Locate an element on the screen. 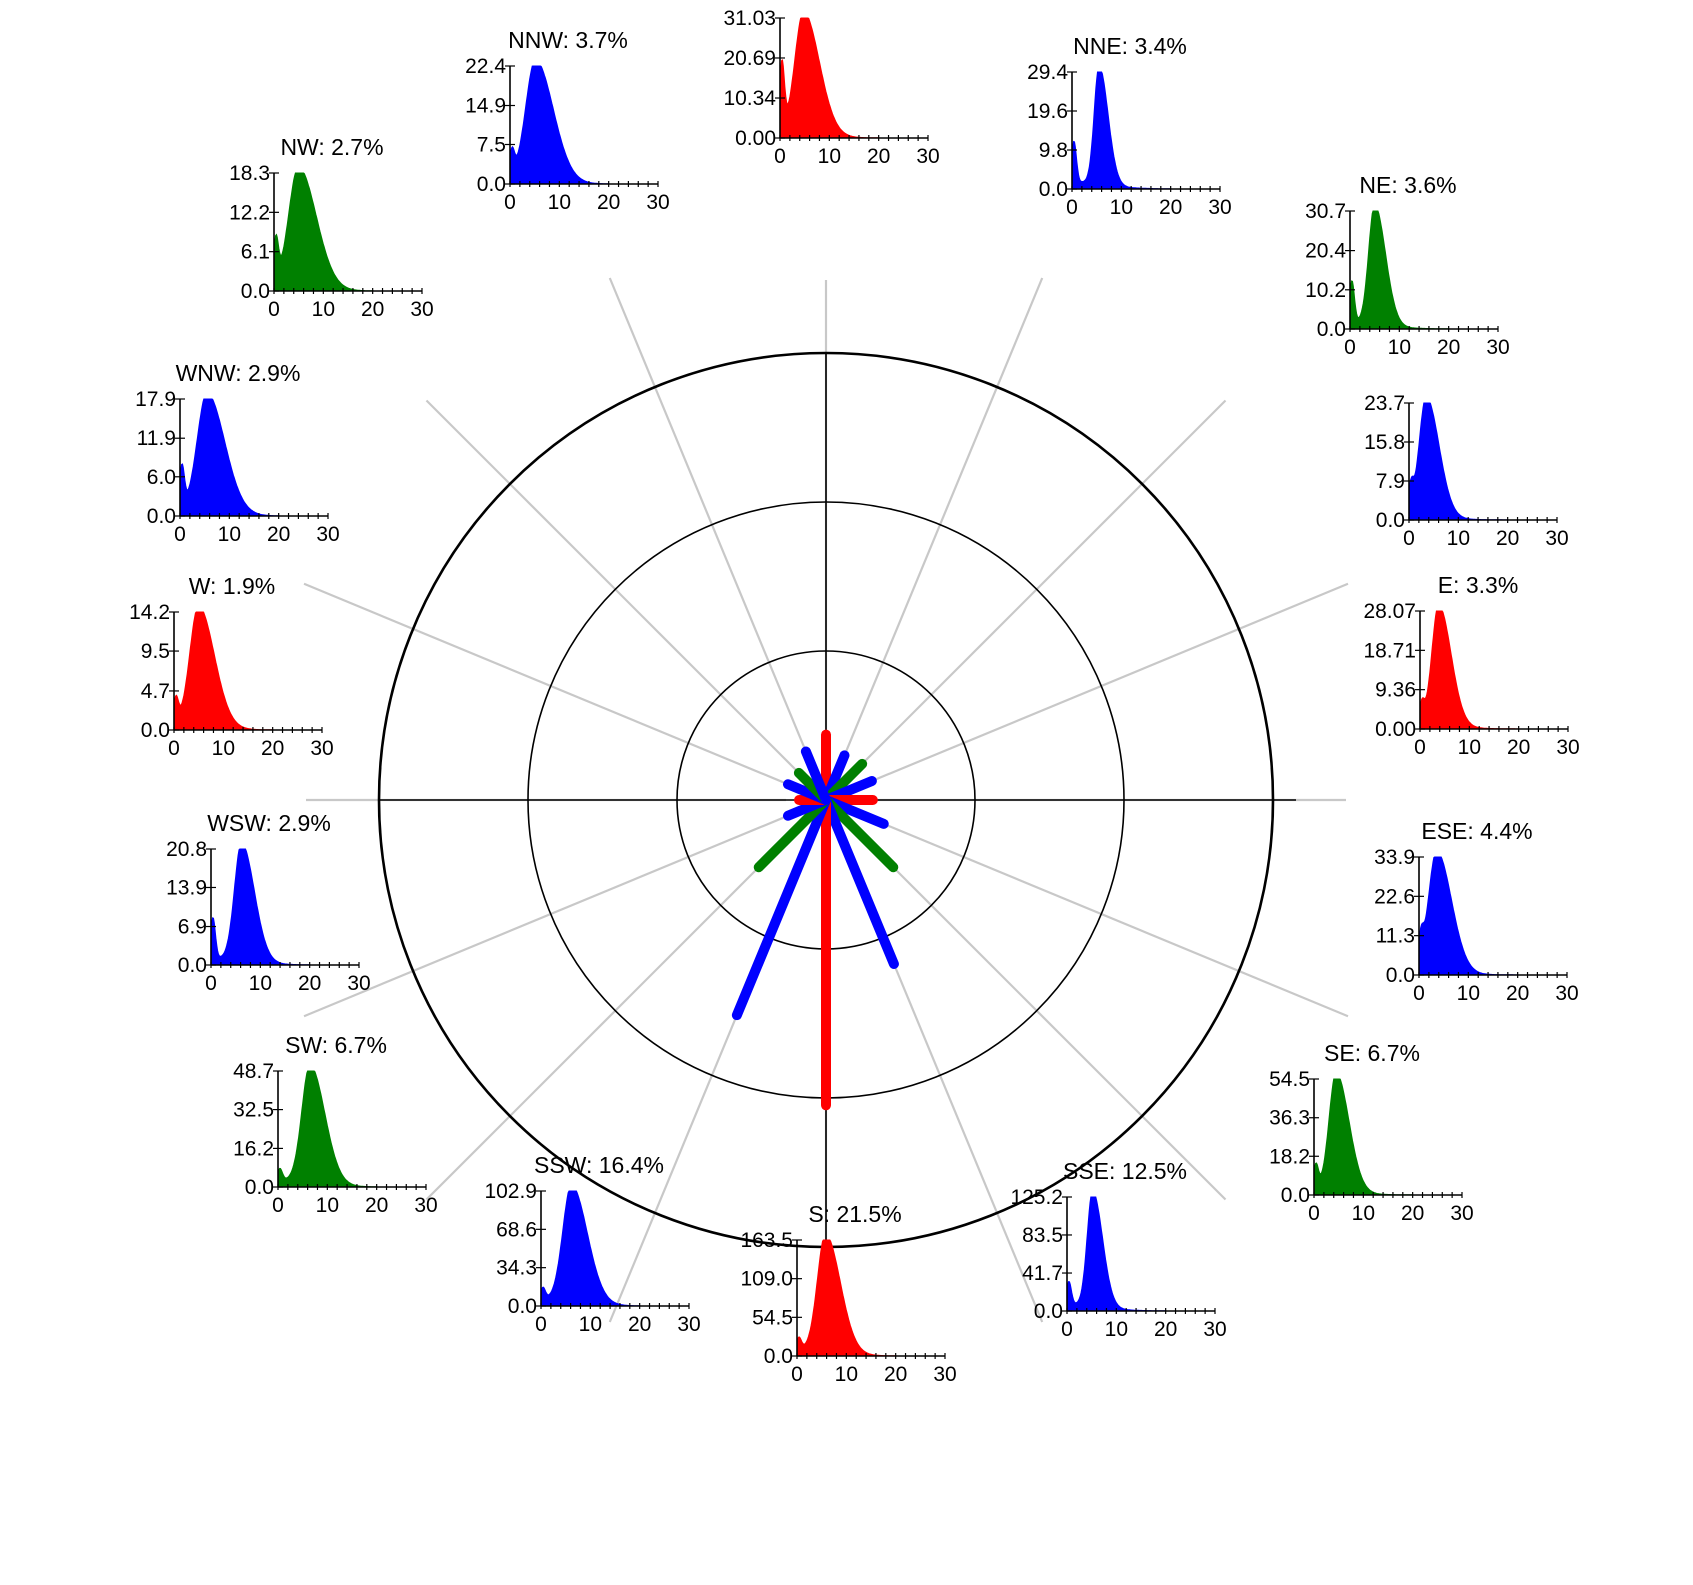 Image resolution: width=1693 pixels, height=1585 pixels. histogram-y-tick-label: 14.2 is located at coordinates (149, 612).